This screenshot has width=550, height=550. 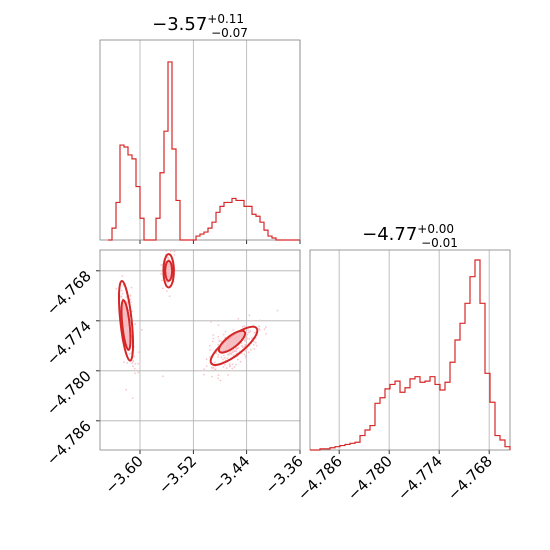 What do you see at coordinates (230, 474) in the screenshot?
I see `main-xtick-label: −3.44` at bounding box center [230, 474].